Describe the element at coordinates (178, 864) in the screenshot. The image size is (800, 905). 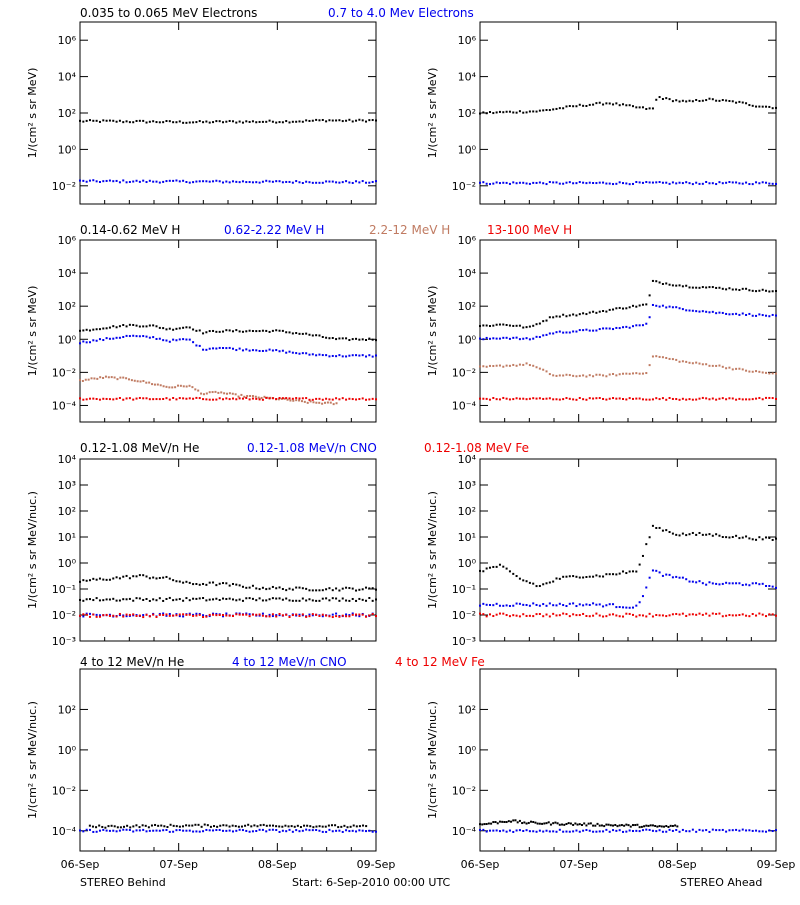
I see `panel-r4c0-xtick-label: 07-Sep` at that location.